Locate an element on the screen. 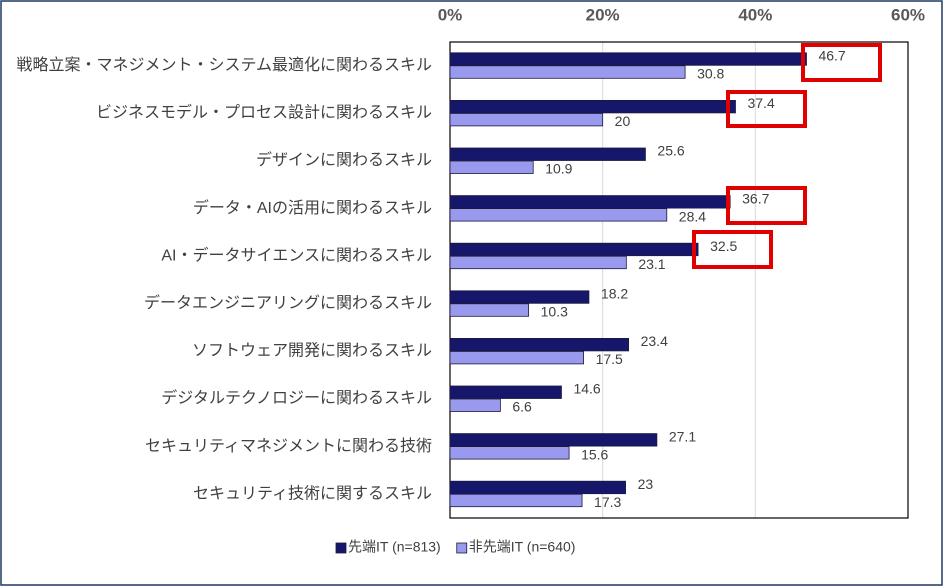 Image resolution: width=945 pixels, height=588 pixels. value-label: 27.1 is located at coordinates (682, 436).